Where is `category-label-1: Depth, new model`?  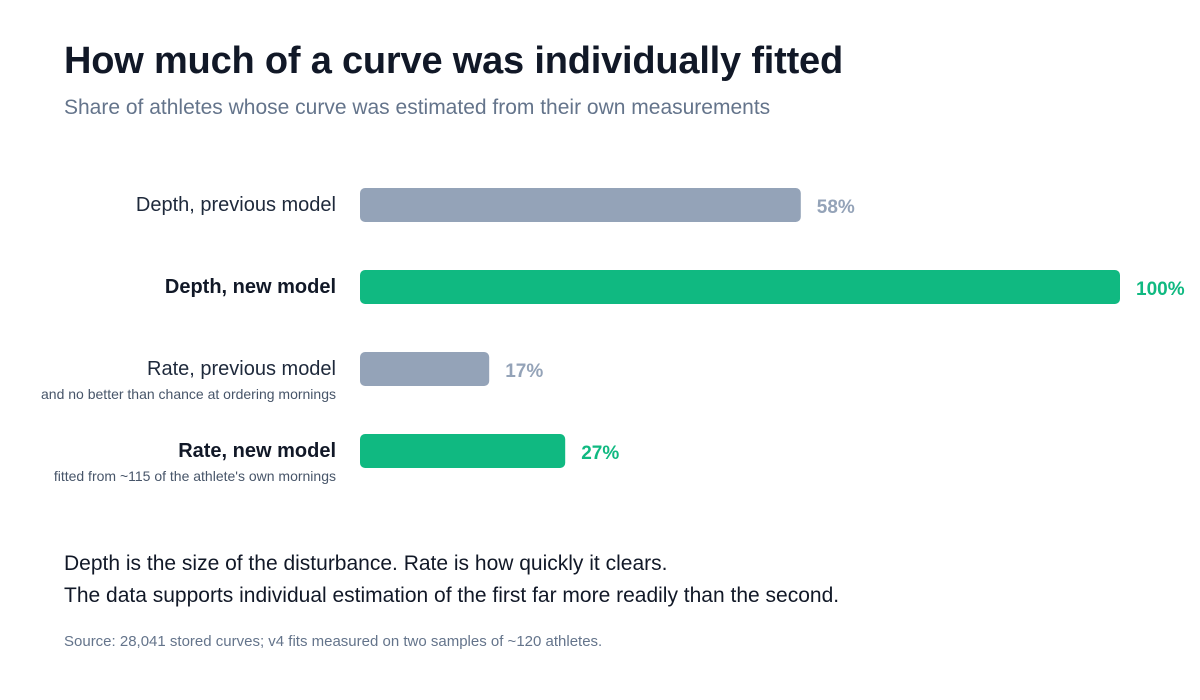
category-label-1: Depth, new model is located at coordinates (250, 287).